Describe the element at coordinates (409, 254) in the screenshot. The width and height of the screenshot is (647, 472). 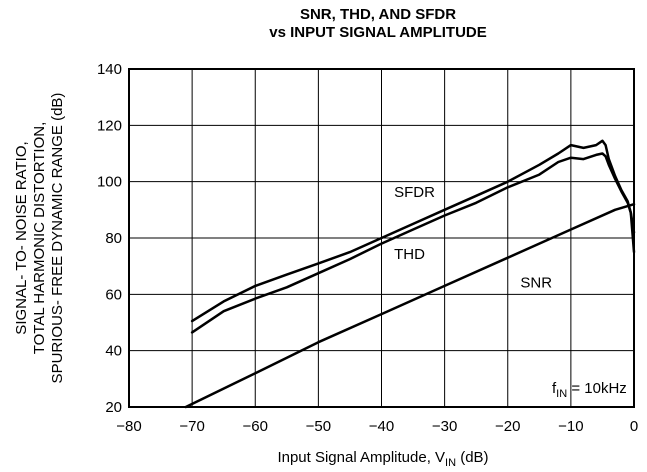
I see `series-label-thd: THD` at that location.